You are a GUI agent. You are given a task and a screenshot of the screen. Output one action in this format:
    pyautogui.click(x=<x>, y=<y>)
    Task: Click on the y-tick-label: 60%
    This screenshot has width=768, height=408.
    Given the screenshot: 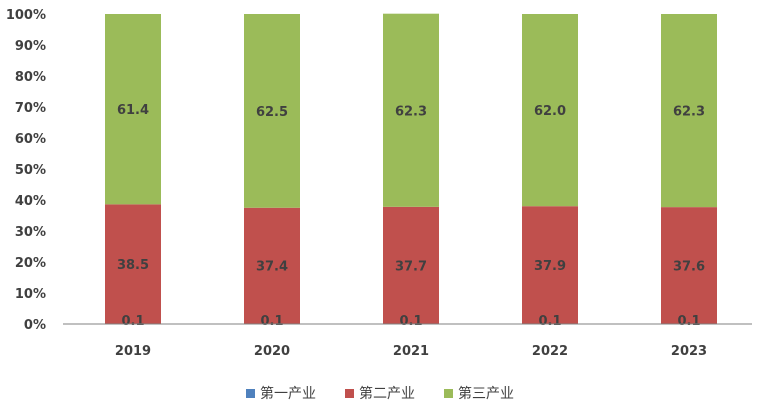 What is the action you would take?
    pyautogui.click(x=30, y=139)
    